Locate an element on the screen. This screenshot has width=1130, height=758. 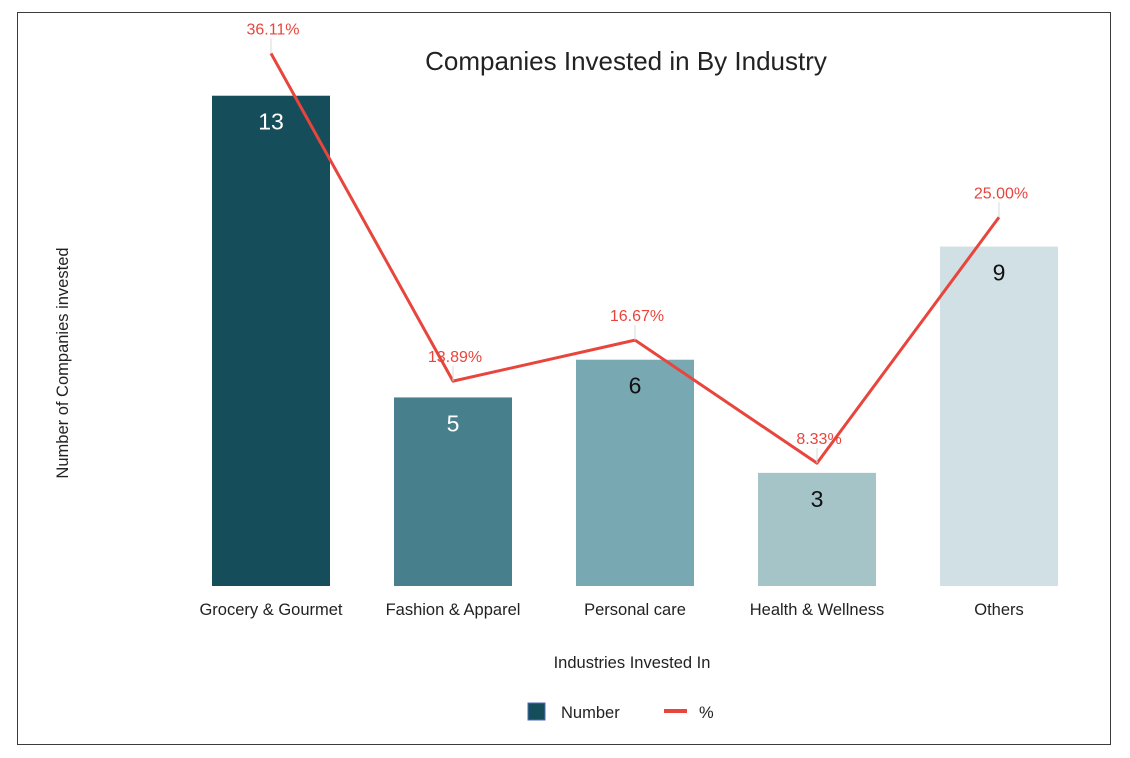
bar-value-label-4: 9 is located at coordinates (999, 273).